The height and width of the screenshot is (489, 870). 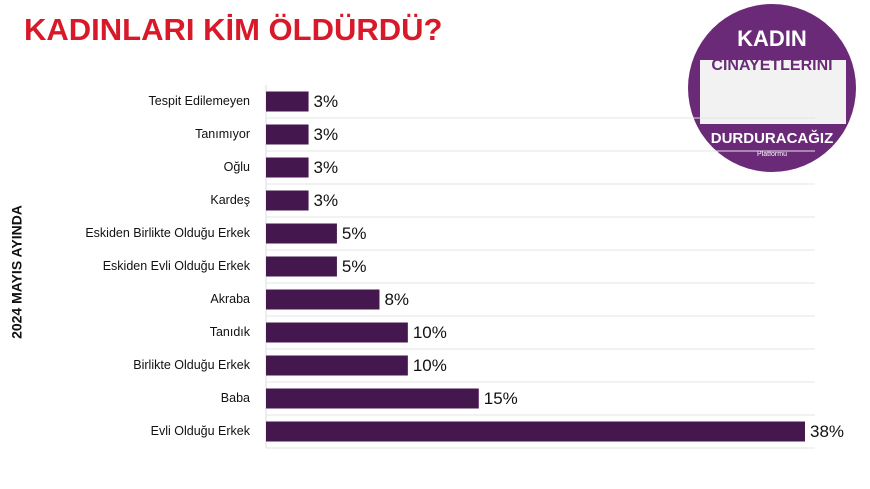 I want to click on category-label: Tanımıyor, so click(x=222, y=134).